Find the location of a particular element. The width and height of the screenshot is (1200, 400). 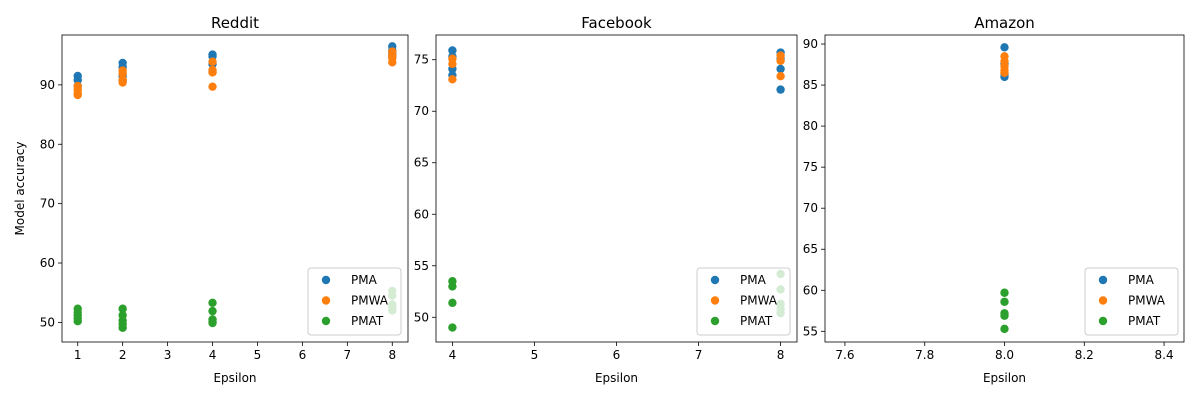

x-tick-label: 1 is located at coordinates (78, 355).